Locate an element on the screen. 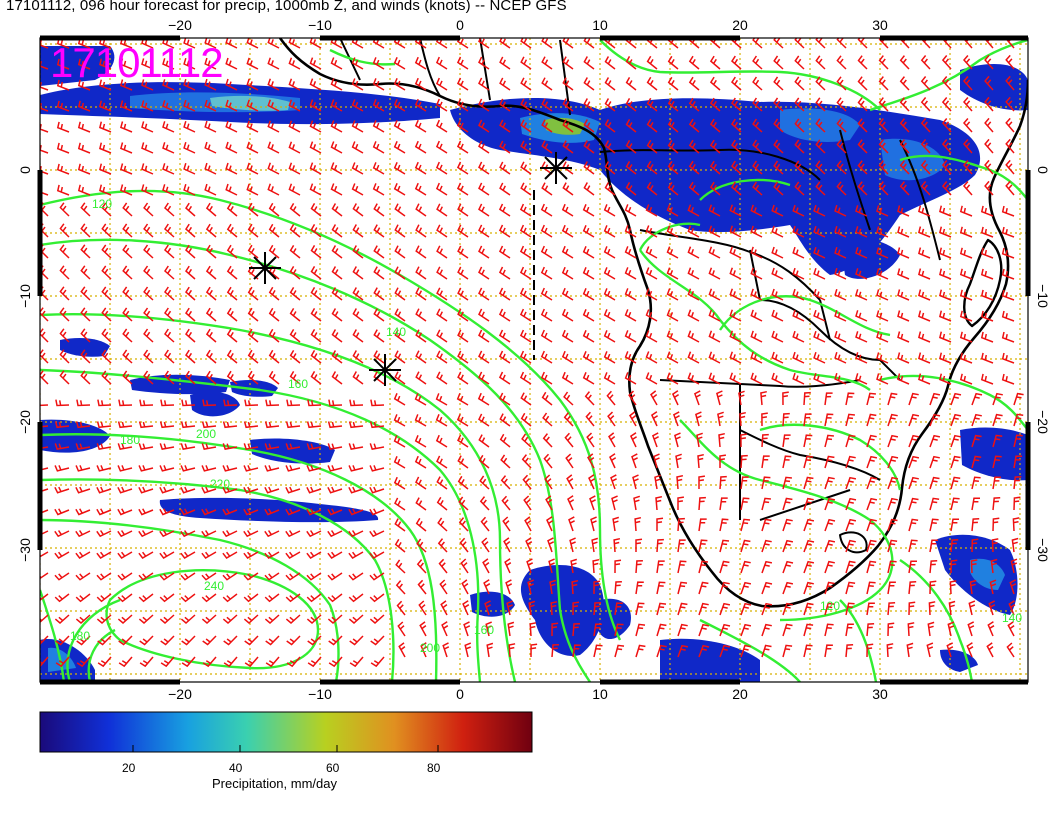  lat-tick-label: −10 is located at coordinates (1043, 296).